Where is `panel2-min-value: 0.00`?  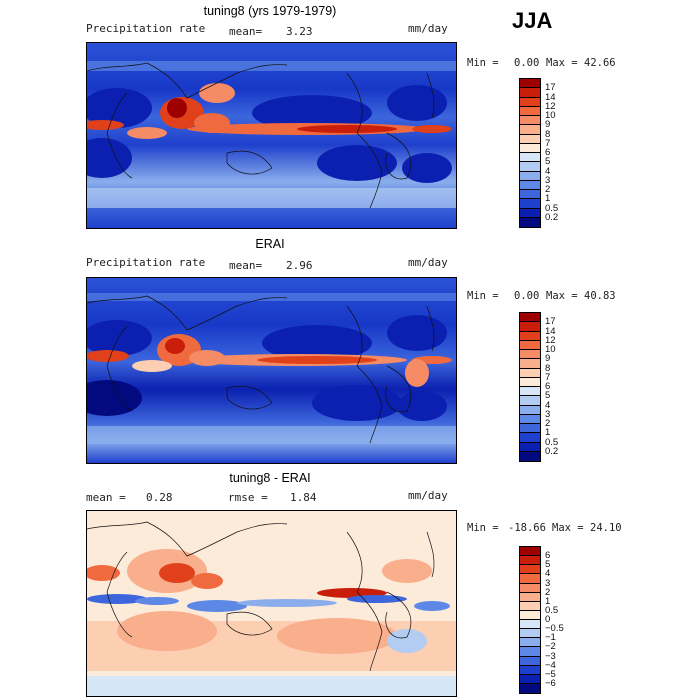
panel2-min-value: 0.00 is located at coordinates (527, 296).